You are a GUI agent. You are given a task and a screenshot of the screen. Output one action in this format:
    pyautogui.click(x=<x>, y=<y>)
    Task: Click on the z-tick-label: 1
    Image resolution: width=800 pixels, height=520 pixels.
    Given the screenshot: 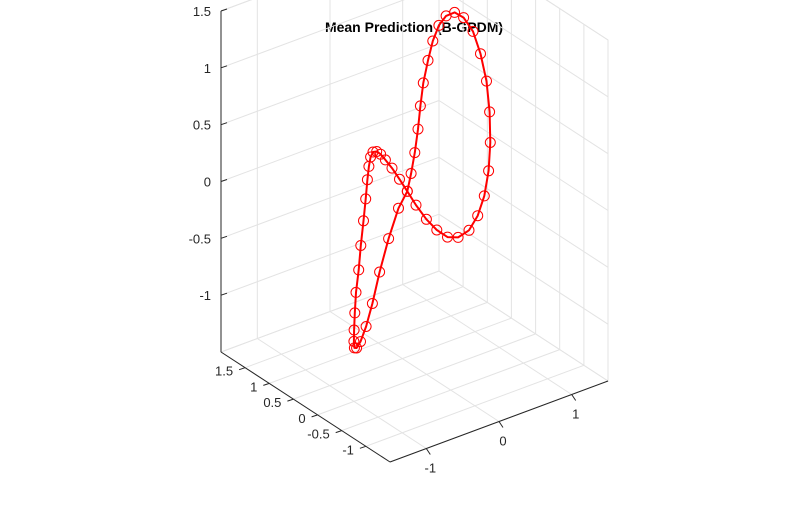 What is the action you would take?
    pyautogui.click(x=207, y=68)
    